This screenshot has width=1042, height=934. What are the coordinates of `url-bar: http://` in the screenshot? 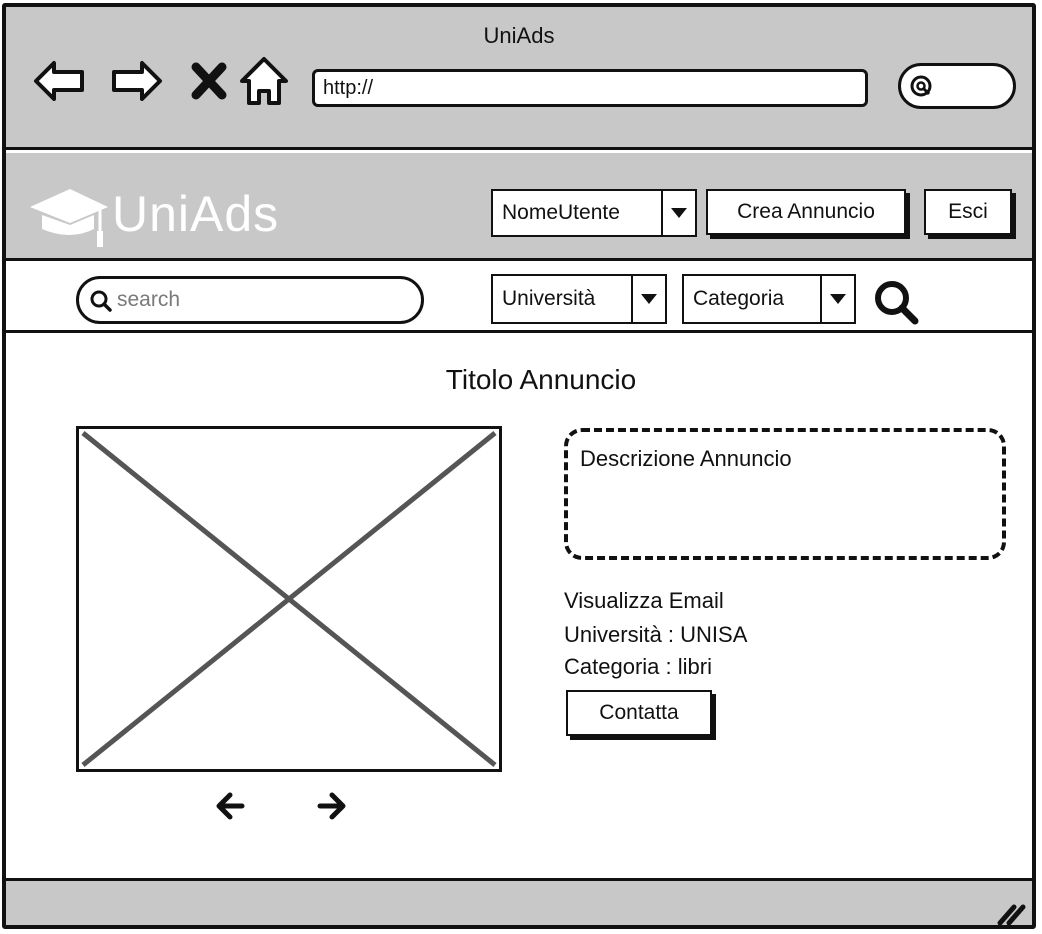 It's located at (590, 88).